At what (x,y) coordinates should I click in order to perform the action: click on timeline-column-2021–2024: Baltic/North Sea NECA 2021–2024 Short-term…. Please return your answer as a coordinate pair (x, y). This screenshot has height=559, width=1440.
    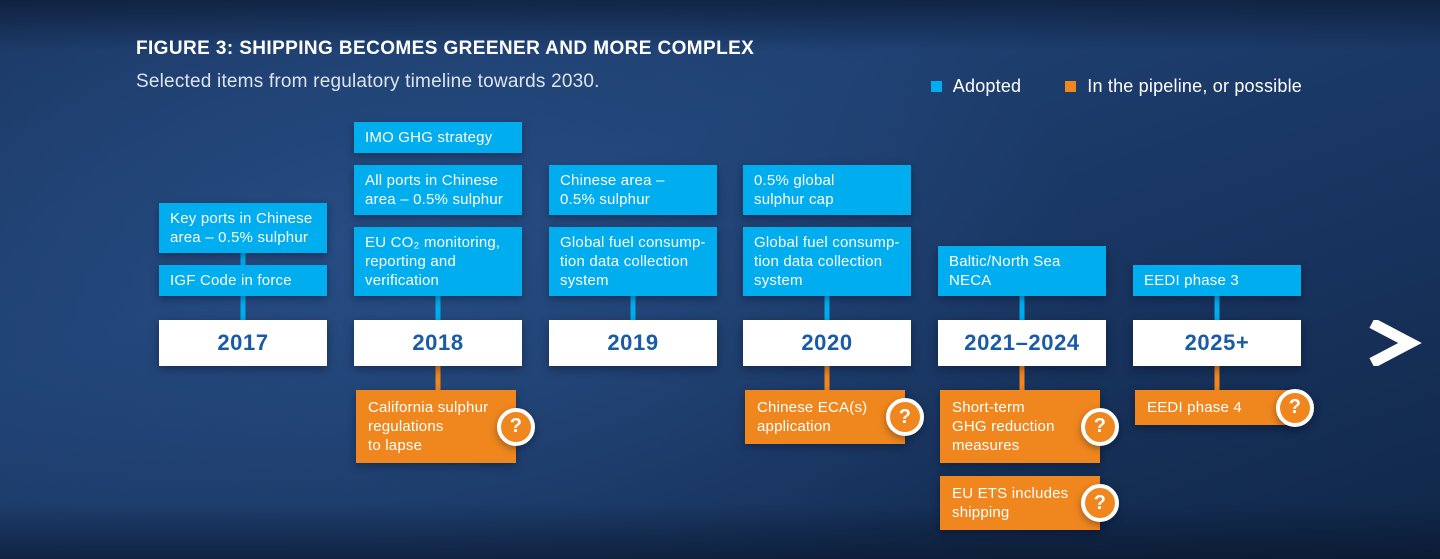
    Looking at the image, I should click on (1028, 279).